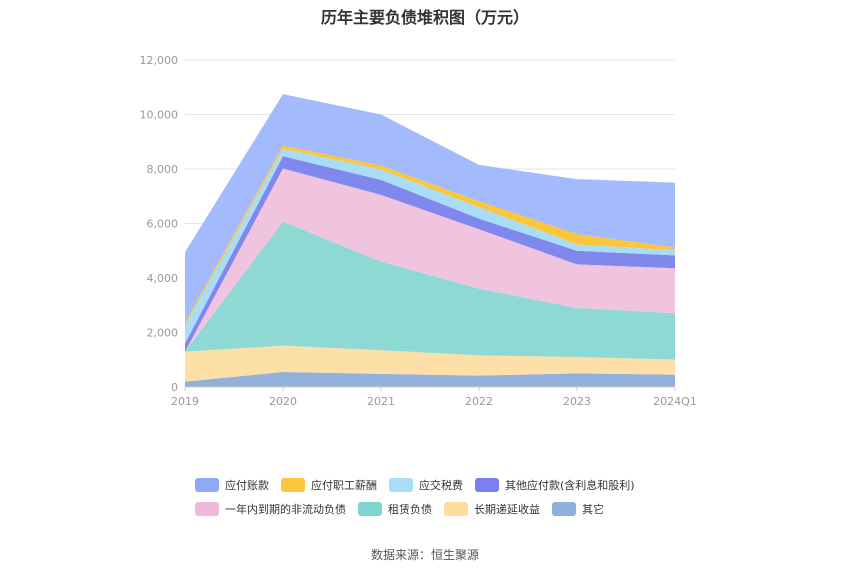 The width and height of the screenshot is (850, 575). I want to click on legend-row: 应付账款 应付职工薪酬 应交税费 其他应付款(含利息和股利), so click(455, 485).